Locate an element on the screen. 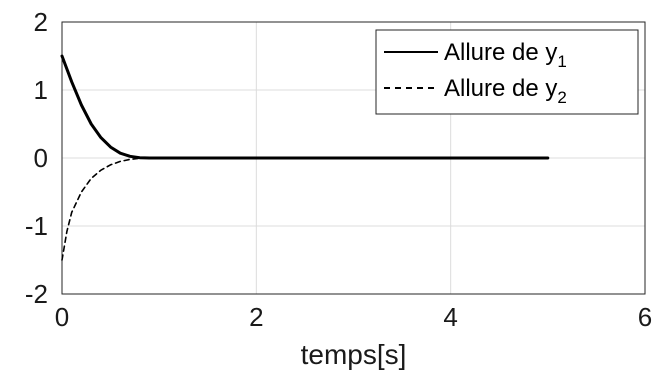  x-tick-label-2: 4 is located at coordinates (450, 317).